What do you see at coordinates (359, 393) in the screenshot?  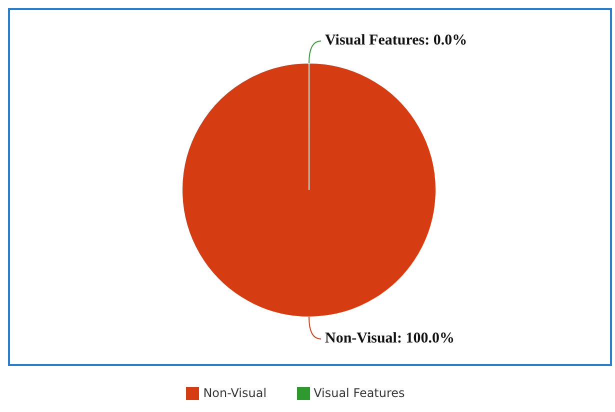 I see `legend-label: Visual Features` at bounding box center [359, 393].